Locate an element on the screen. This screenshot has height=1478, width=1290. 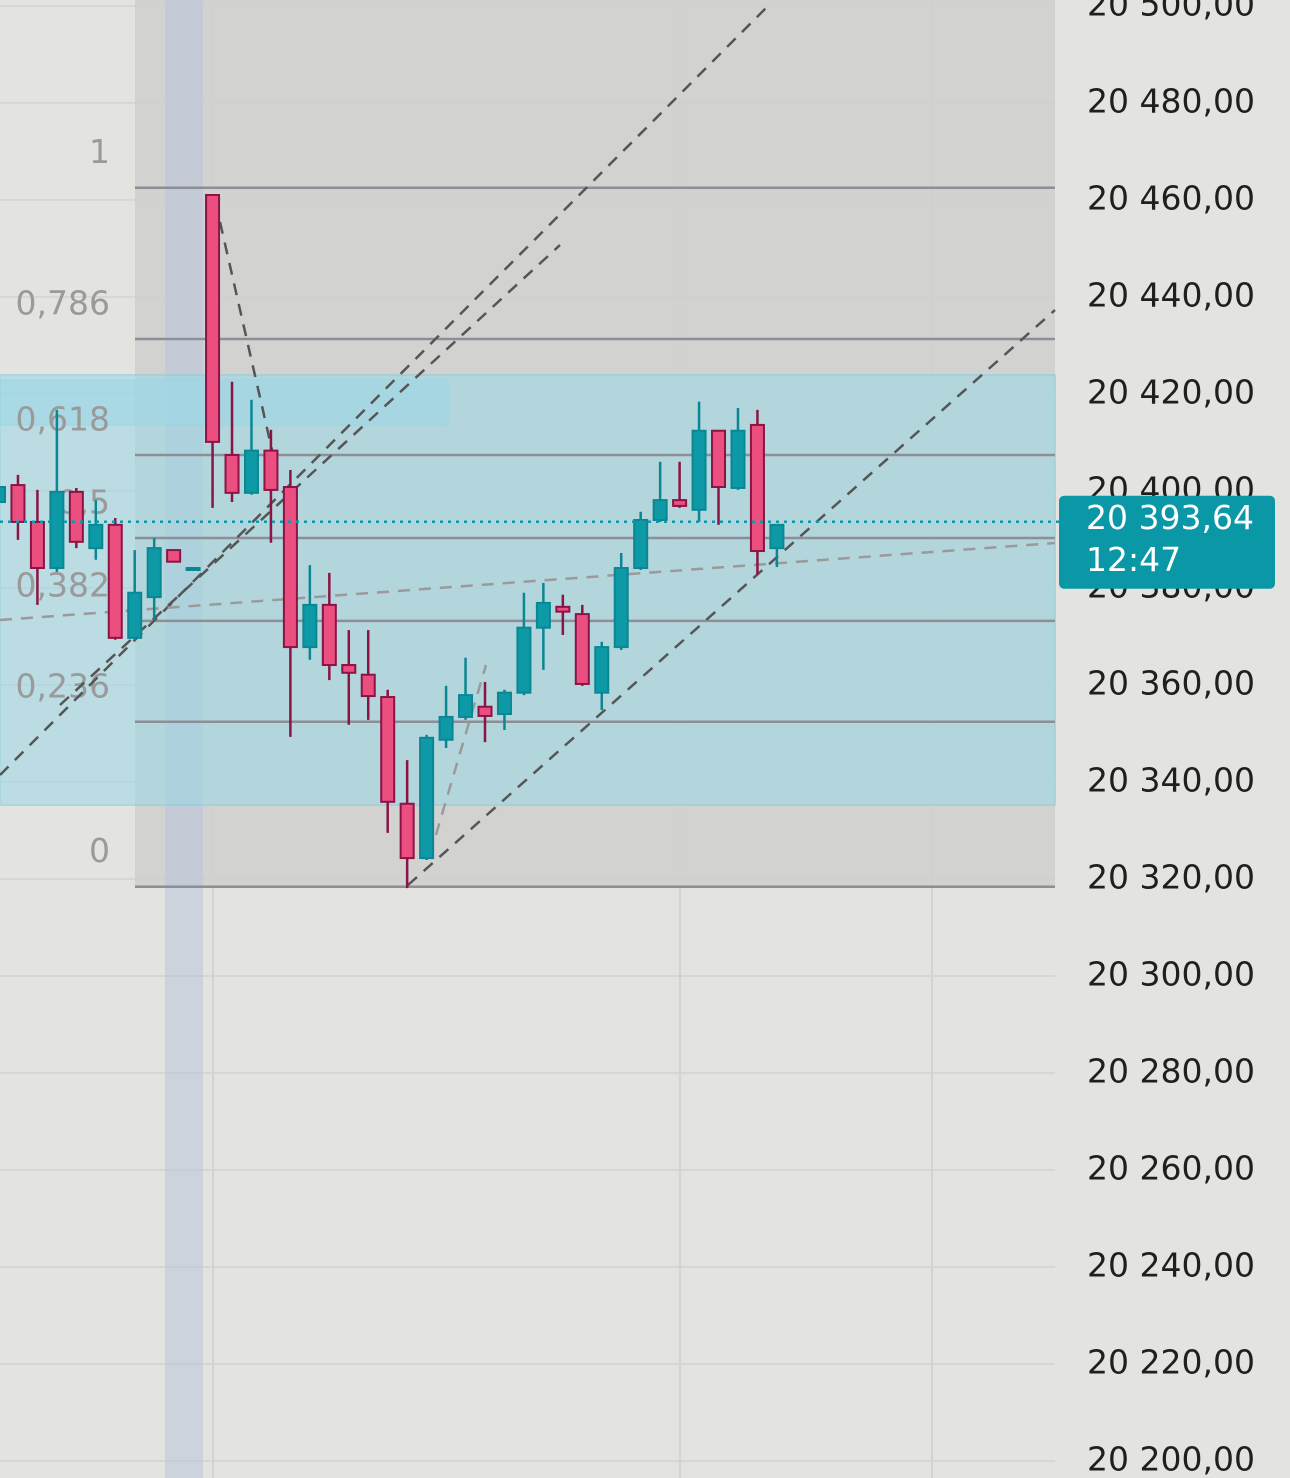
y-tick-label: 20 280,00 is located at coordinates (1171, 1070).